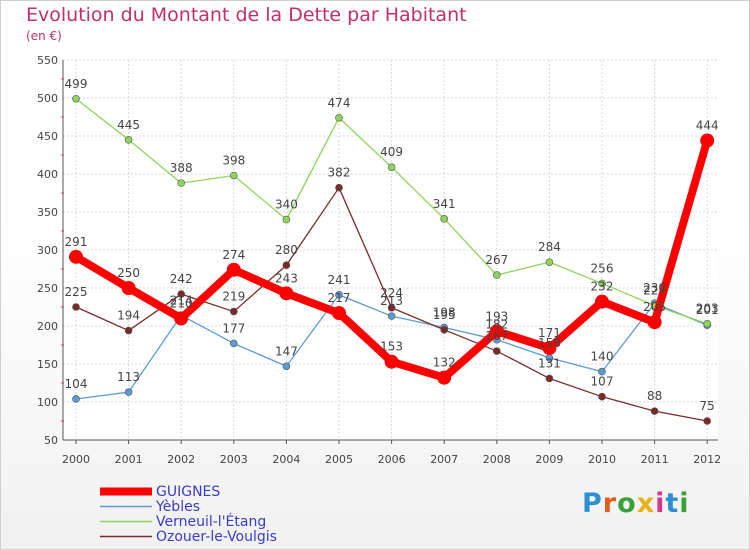 This screenshot has height=550, width=750. I want to click on data-label: 193, so click(496, 316).